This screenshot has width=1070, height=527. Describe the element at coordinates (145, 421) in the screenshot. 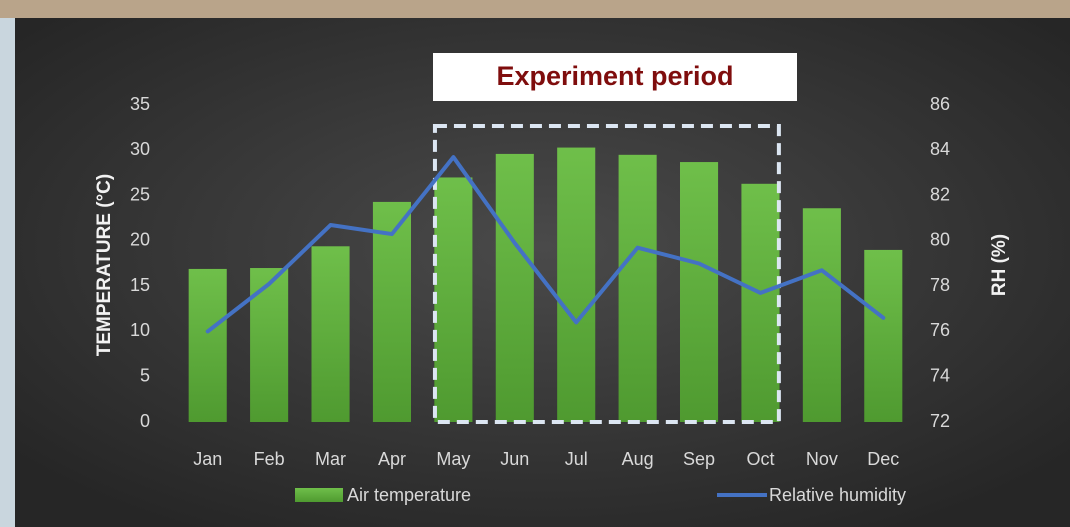

I see `y-tick-label: 0` at that location.